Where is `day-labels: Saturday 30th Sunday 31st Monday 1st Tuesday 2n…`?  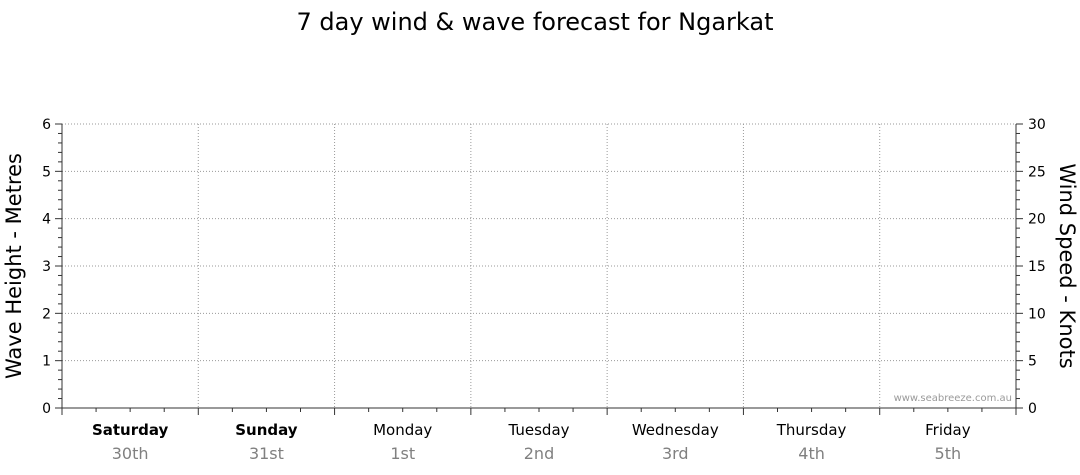
day-labels: Saturday 30th Sunday 31st Monday 1st Tuesday 2n… is located at coordinates (531, 442).